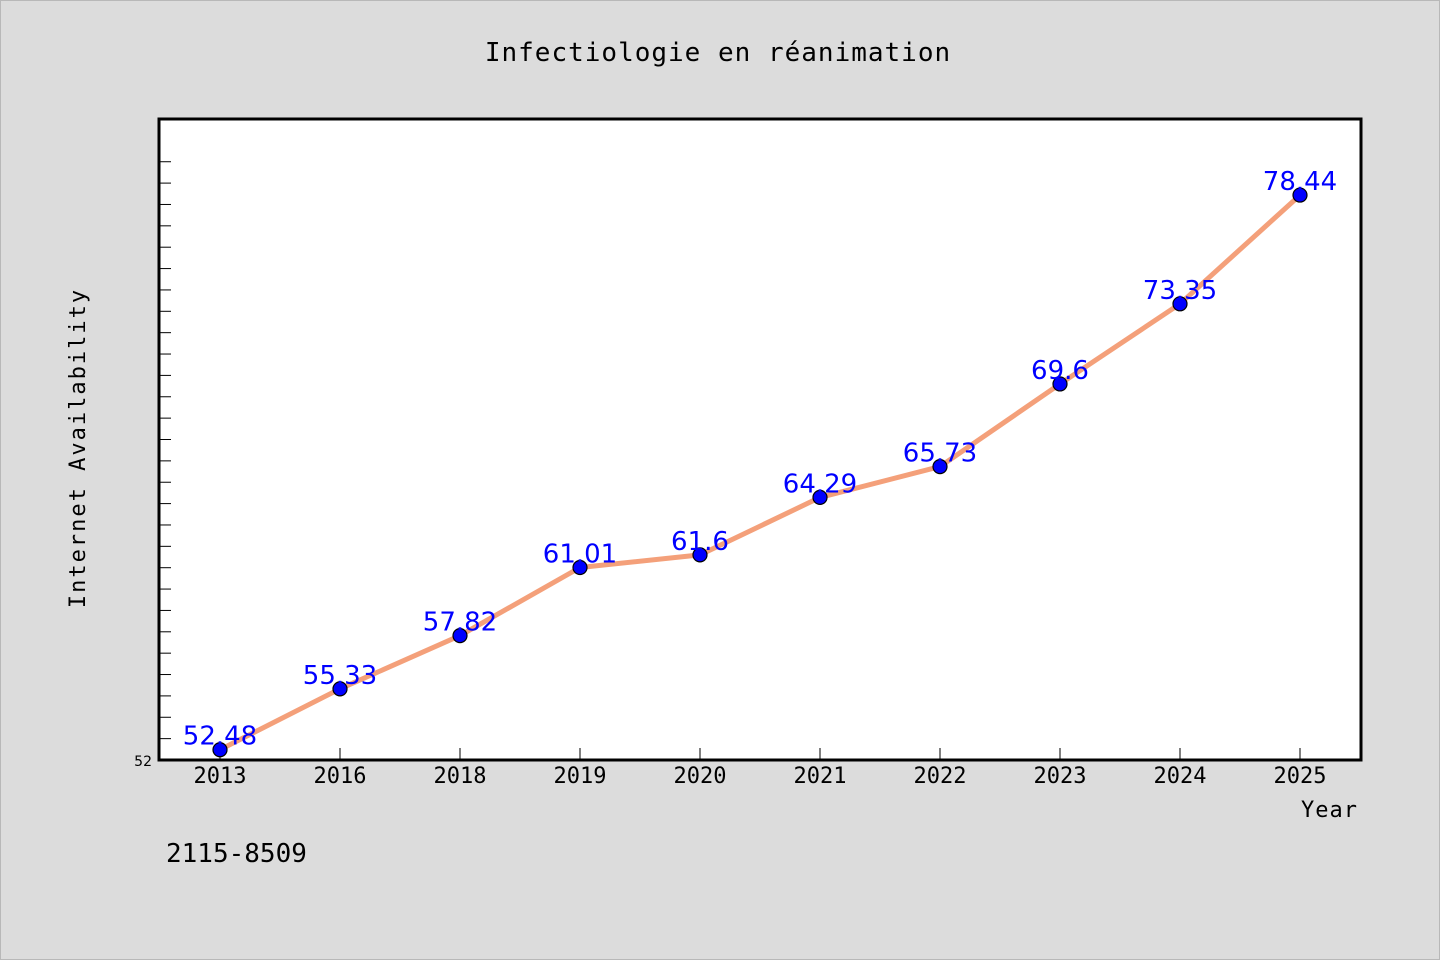 Image resolution: width=1440 pixels, height=960 pixels. What do you see at coordinates (1300, 776) in the screenshot?
I see `x-tick-label: 2025` at bounding box center [1300, 776].